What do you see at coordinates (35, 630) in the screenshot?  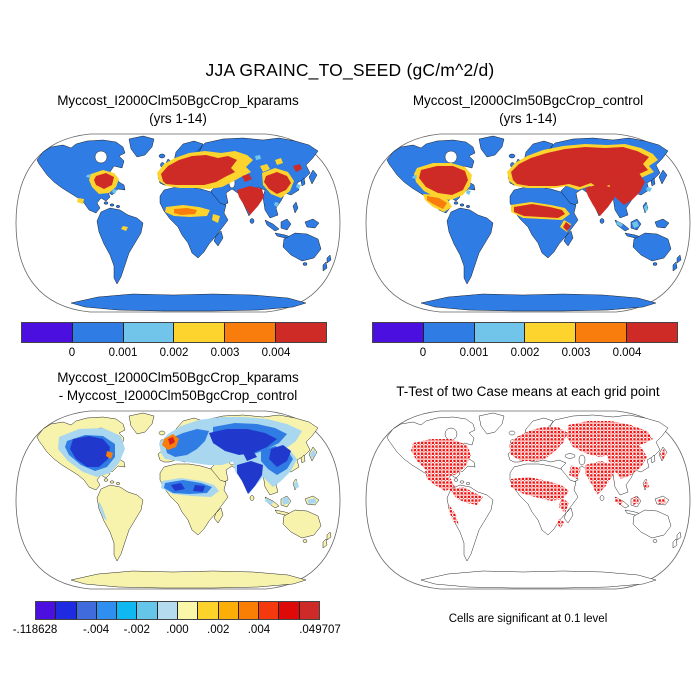 I see `colorbar-tick-label: -.118628` at bounding box center [35, 630].